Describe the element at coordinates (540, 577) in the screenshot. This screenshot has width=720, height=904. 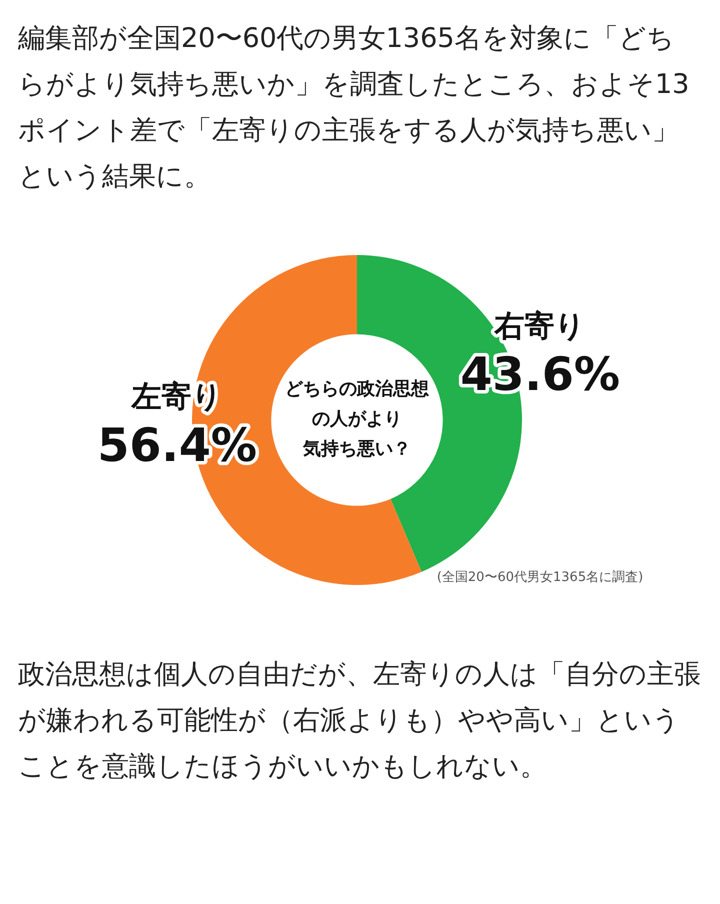
I see `text: (全国20〜60代男女1365名に調査)` at that location.